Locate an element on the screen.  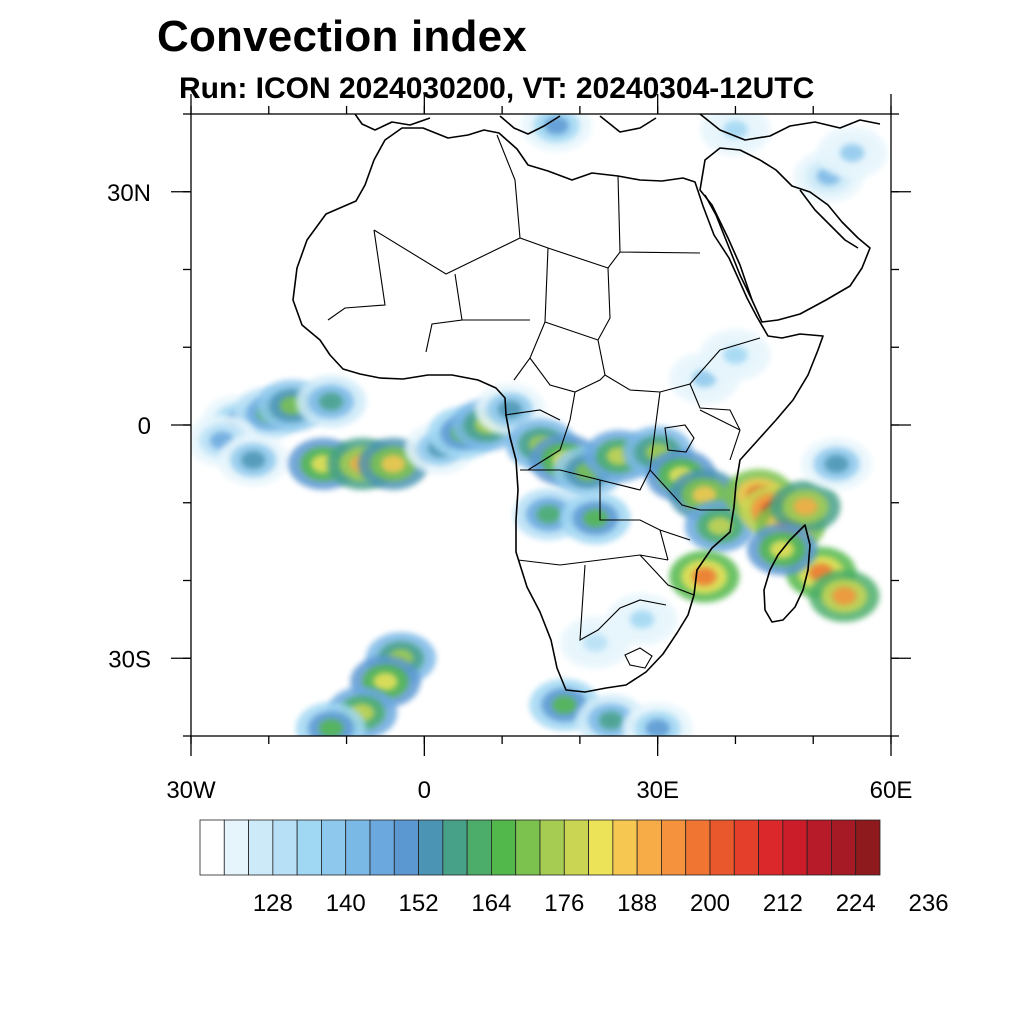
y-tick-label: 30N is located at coordinates (129, 193).